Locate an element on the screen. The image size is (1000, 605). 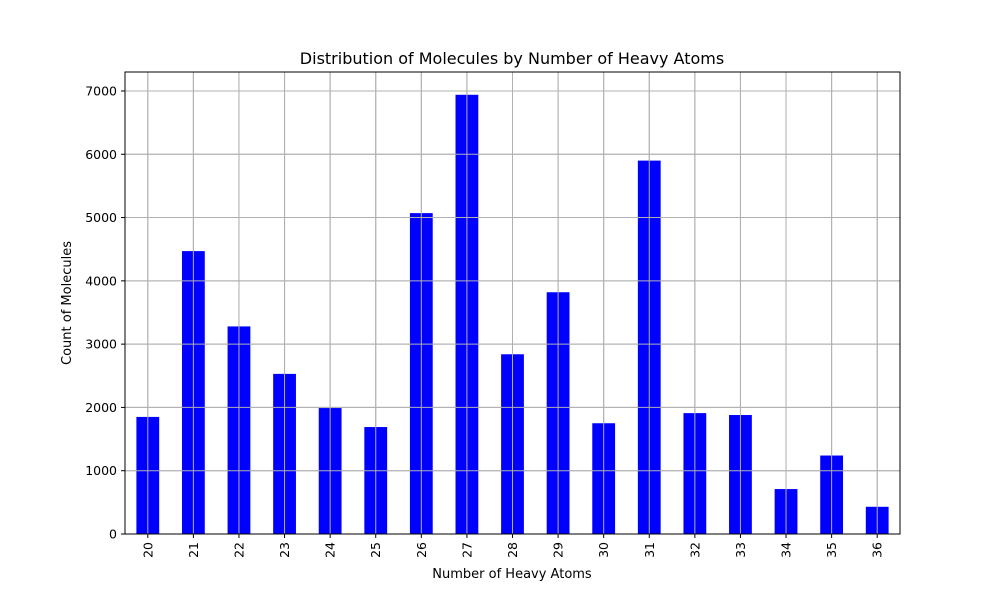
x-tick-label: 20 is located at coordinates (147, 550).